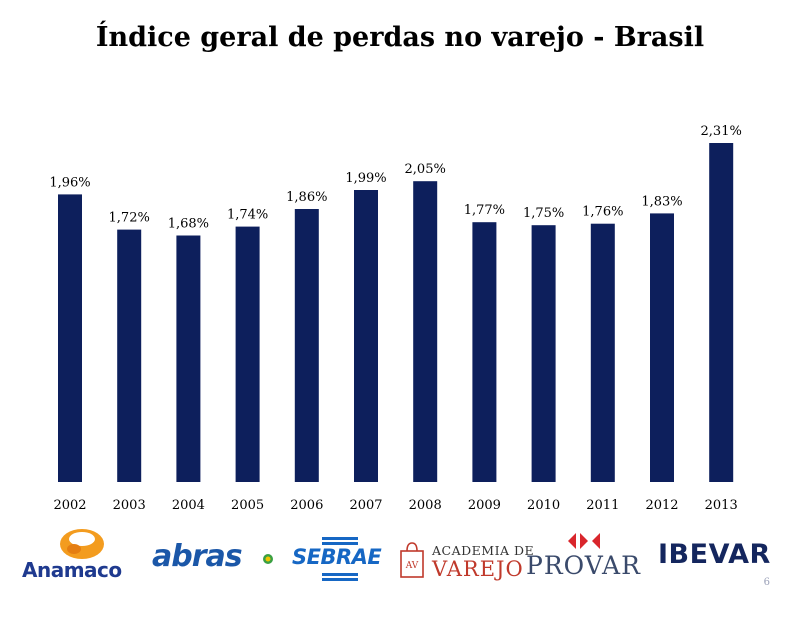 This screenshot has height=621, width=800. I want to click on bar-2008, so click(425, 331).